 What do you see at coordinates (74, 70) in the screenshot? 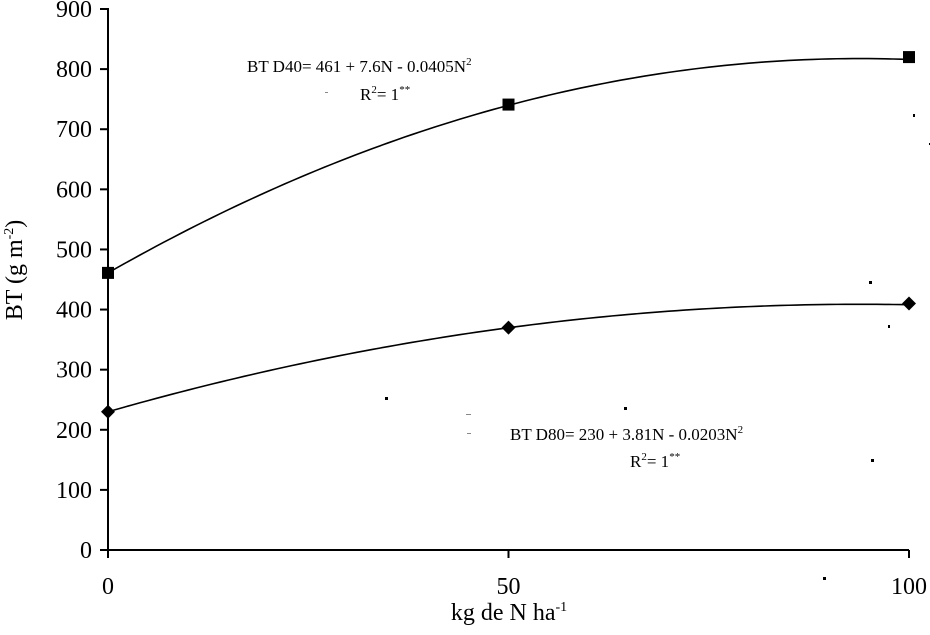
I see `y-tick-label: 800` at bounding box center [74, 70].